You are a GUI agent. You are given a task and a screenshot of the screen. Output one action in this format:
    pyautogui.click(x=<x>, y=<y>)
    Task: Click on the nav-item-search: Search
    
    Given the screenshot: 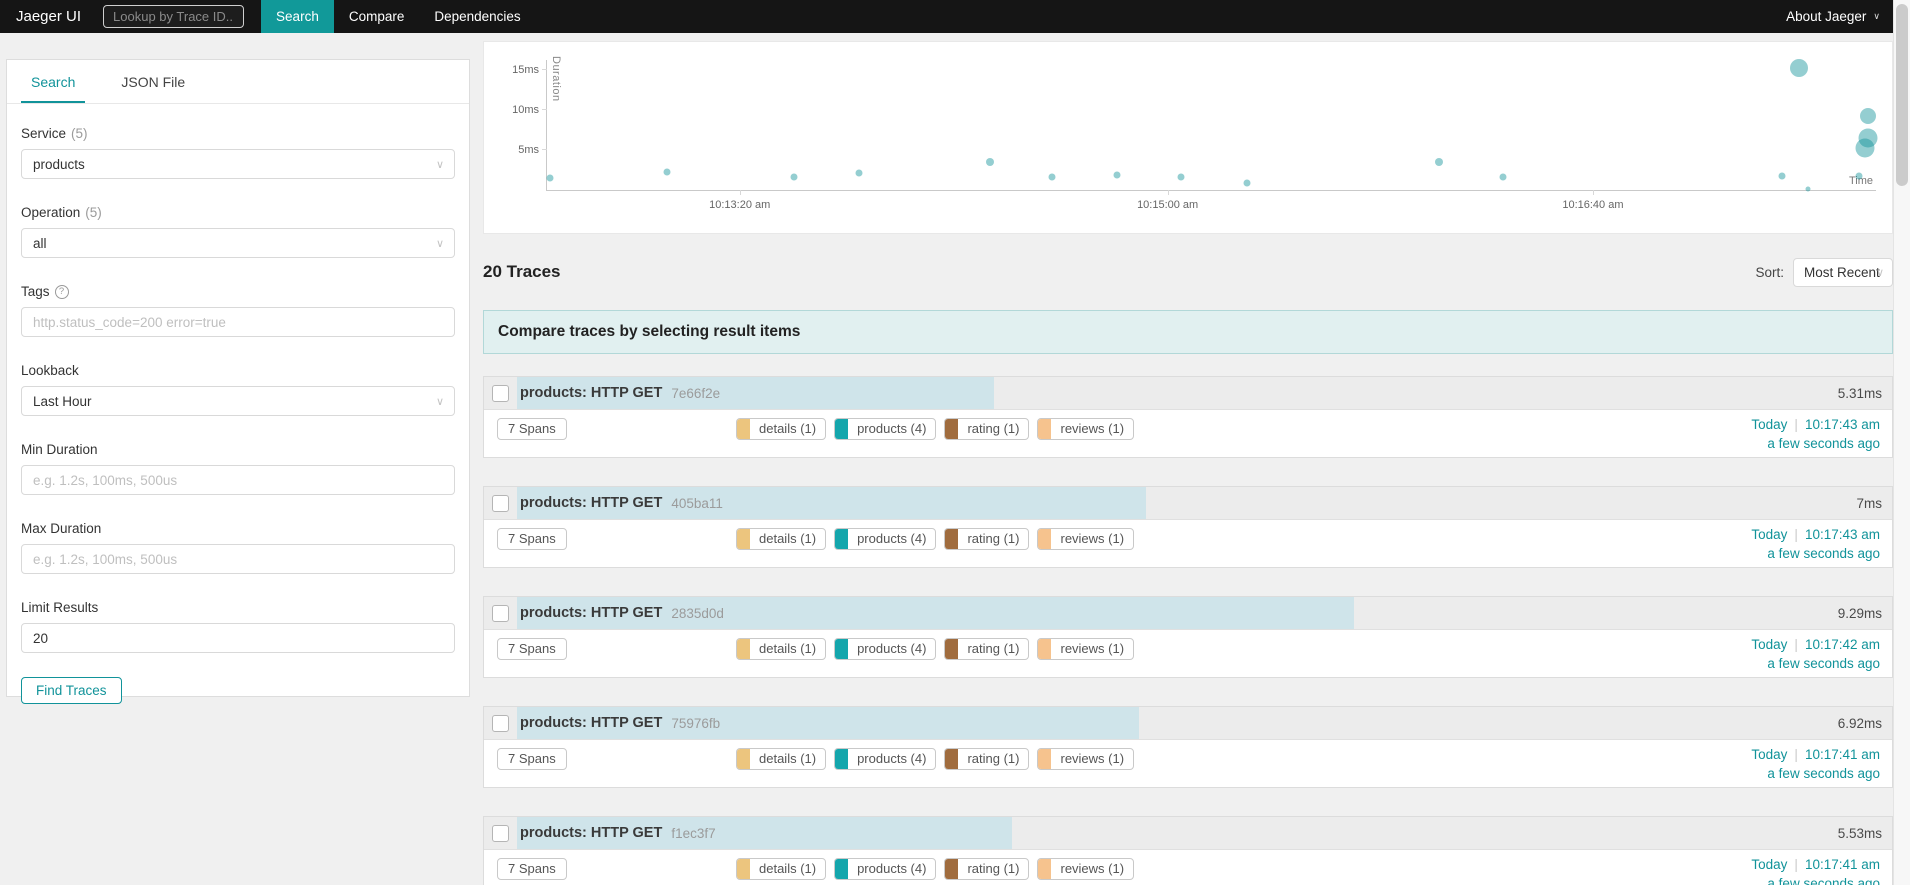 What is the action you would take?
    pyautogui.click(x=297, y=16)
    